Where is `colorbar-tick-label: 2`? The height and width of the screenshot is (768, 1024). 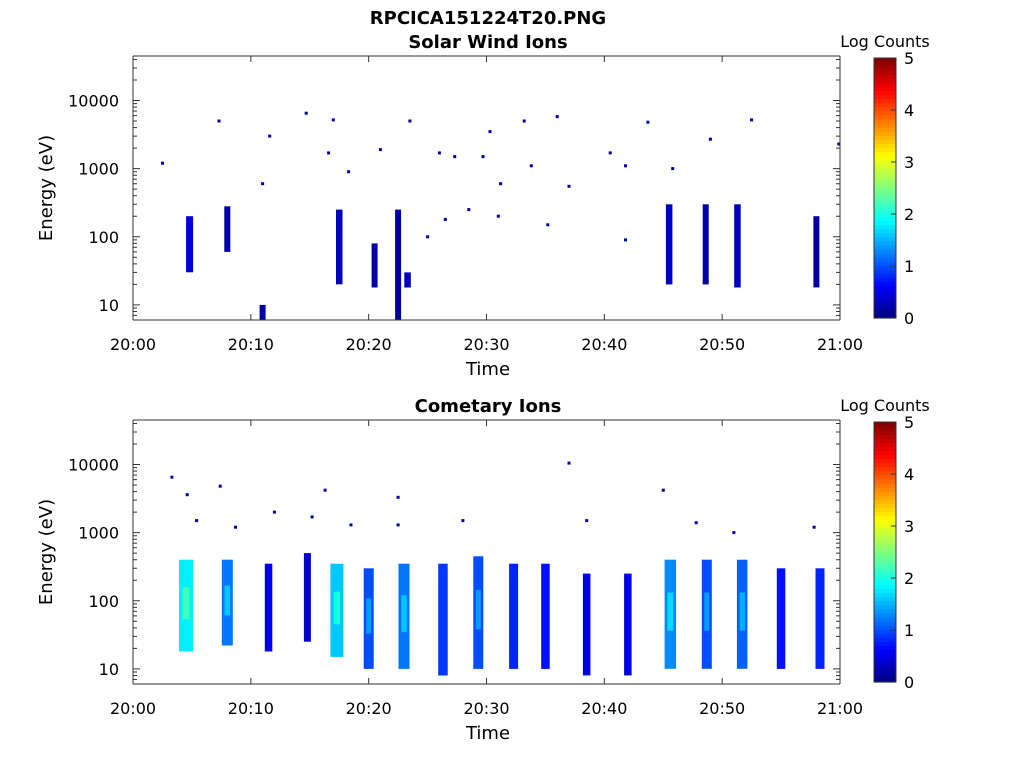 colorbar-tick-label: 2 is located at coordinates (909, 214).